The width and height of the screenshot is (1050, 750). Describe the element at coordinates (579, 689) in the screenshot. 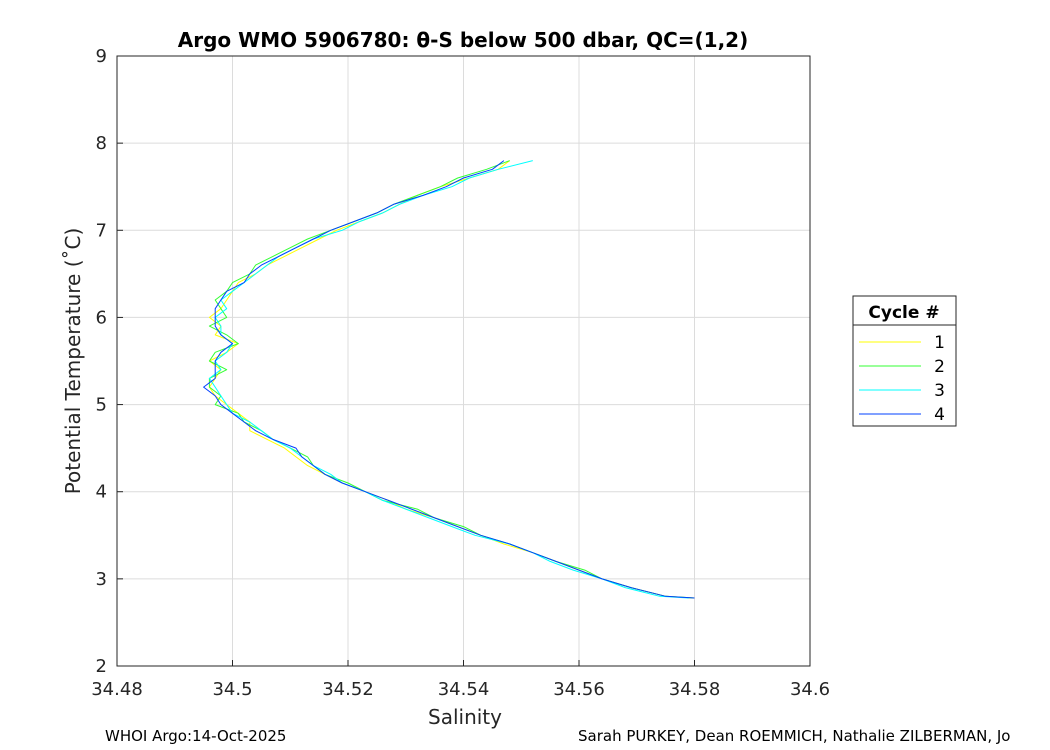

I see `x-tick-label: 34.56` at that location.